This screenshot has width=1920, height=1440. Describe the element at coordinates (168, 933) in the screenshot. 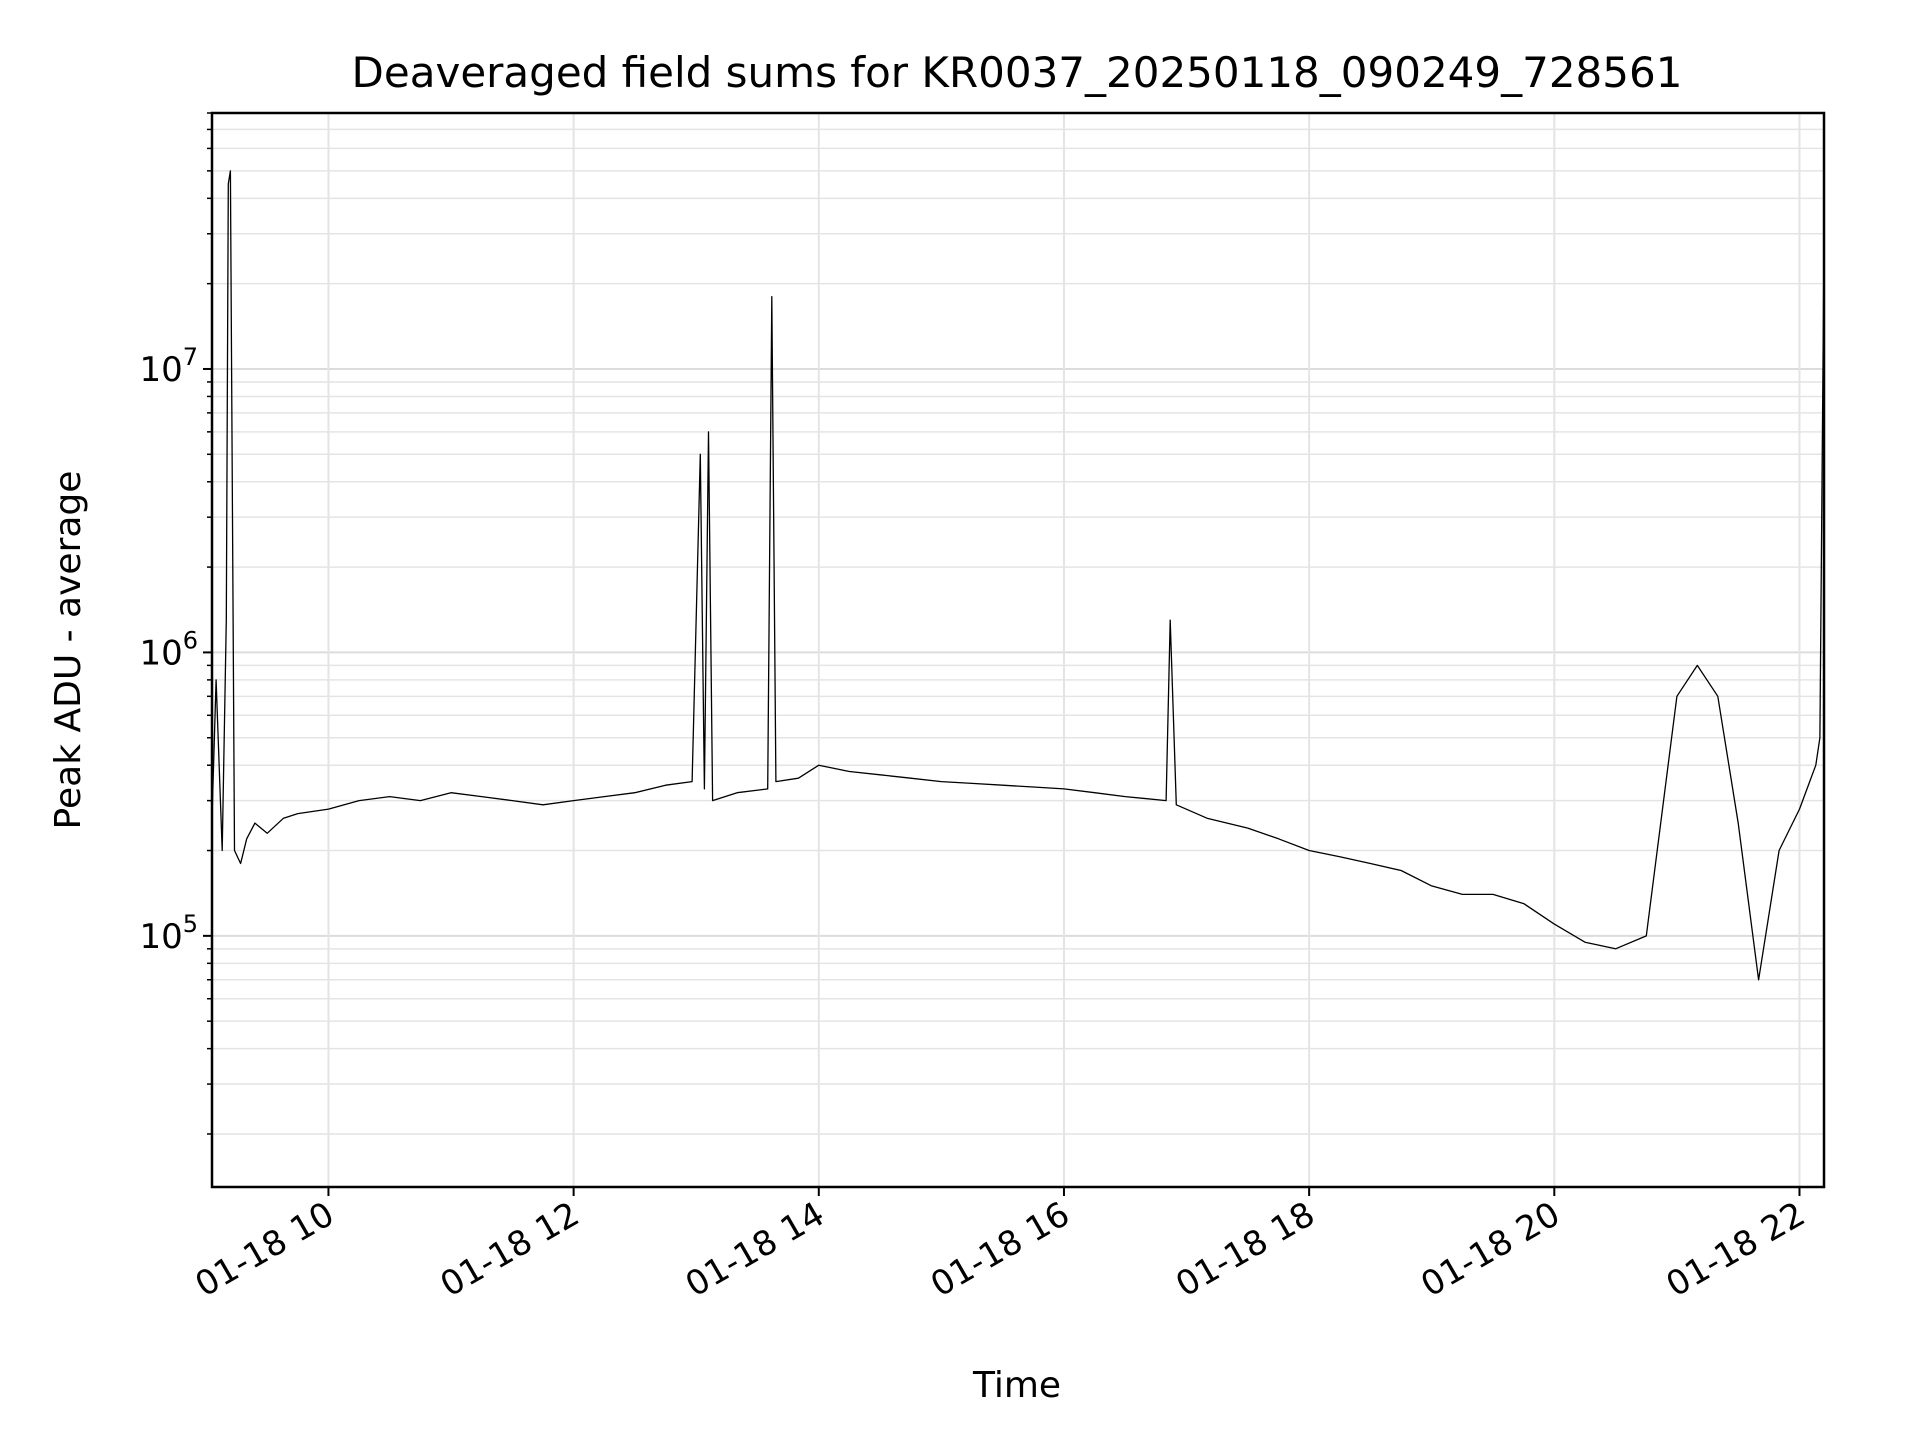

I see `y-tick-label: 10⁵` at that location.